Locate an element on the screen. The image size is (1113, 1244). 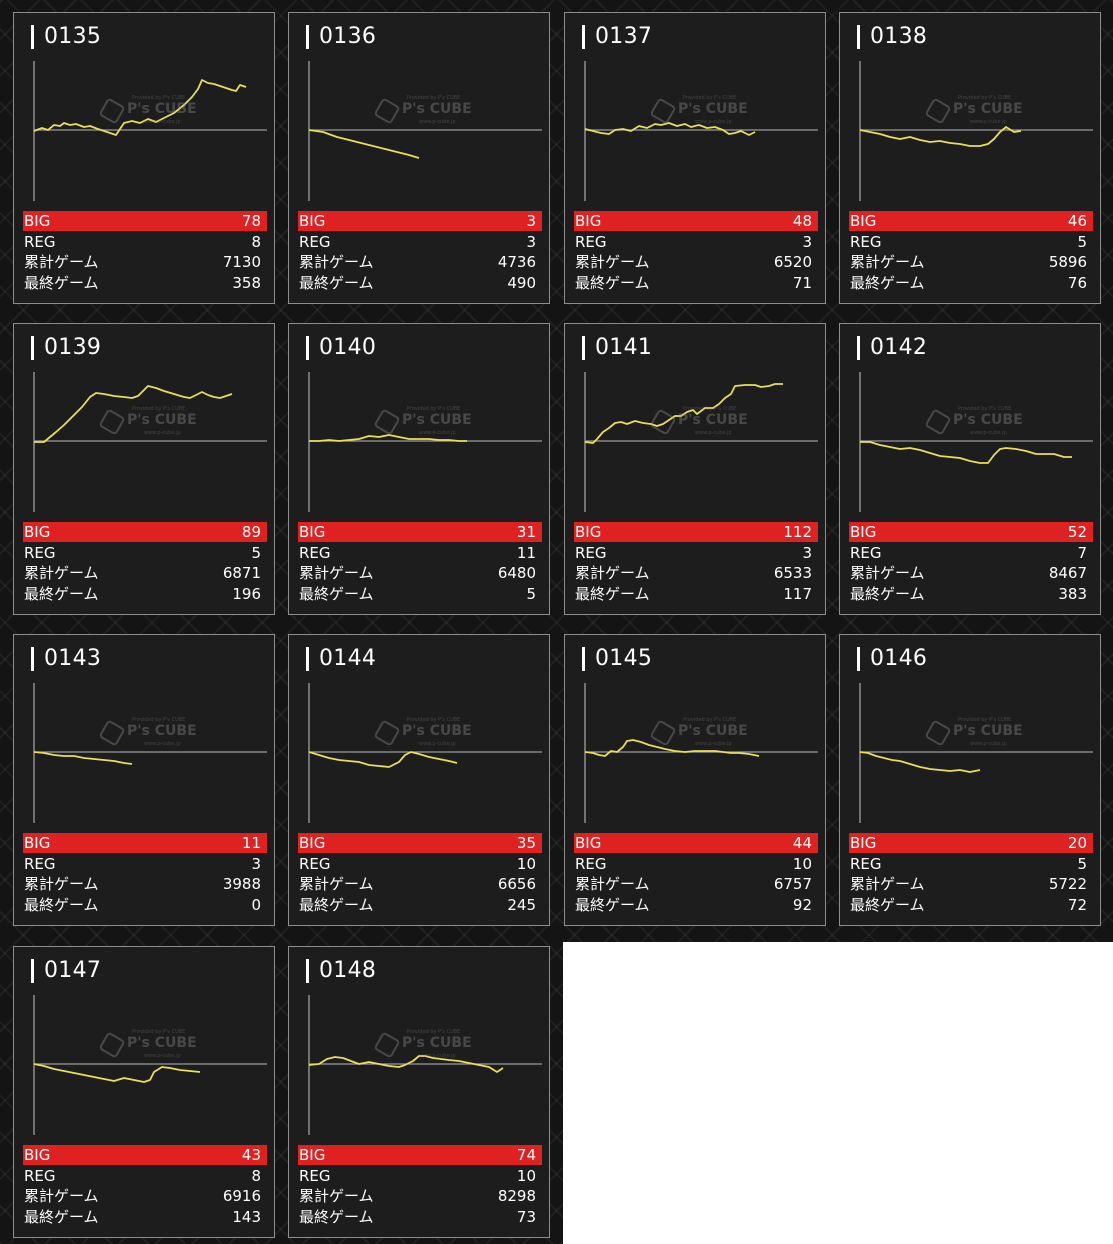
reg-row: REG 10 is located at coordinates (420, 864).